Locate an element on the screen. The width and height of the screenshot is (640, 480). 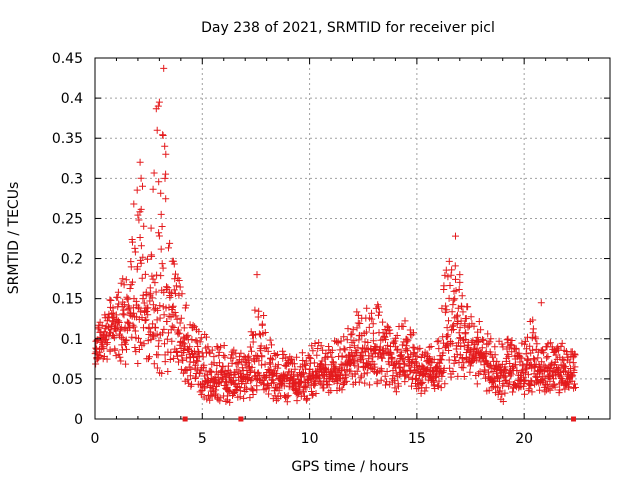
y-tick-label: 0.05 is located at coordinates (67, 380).